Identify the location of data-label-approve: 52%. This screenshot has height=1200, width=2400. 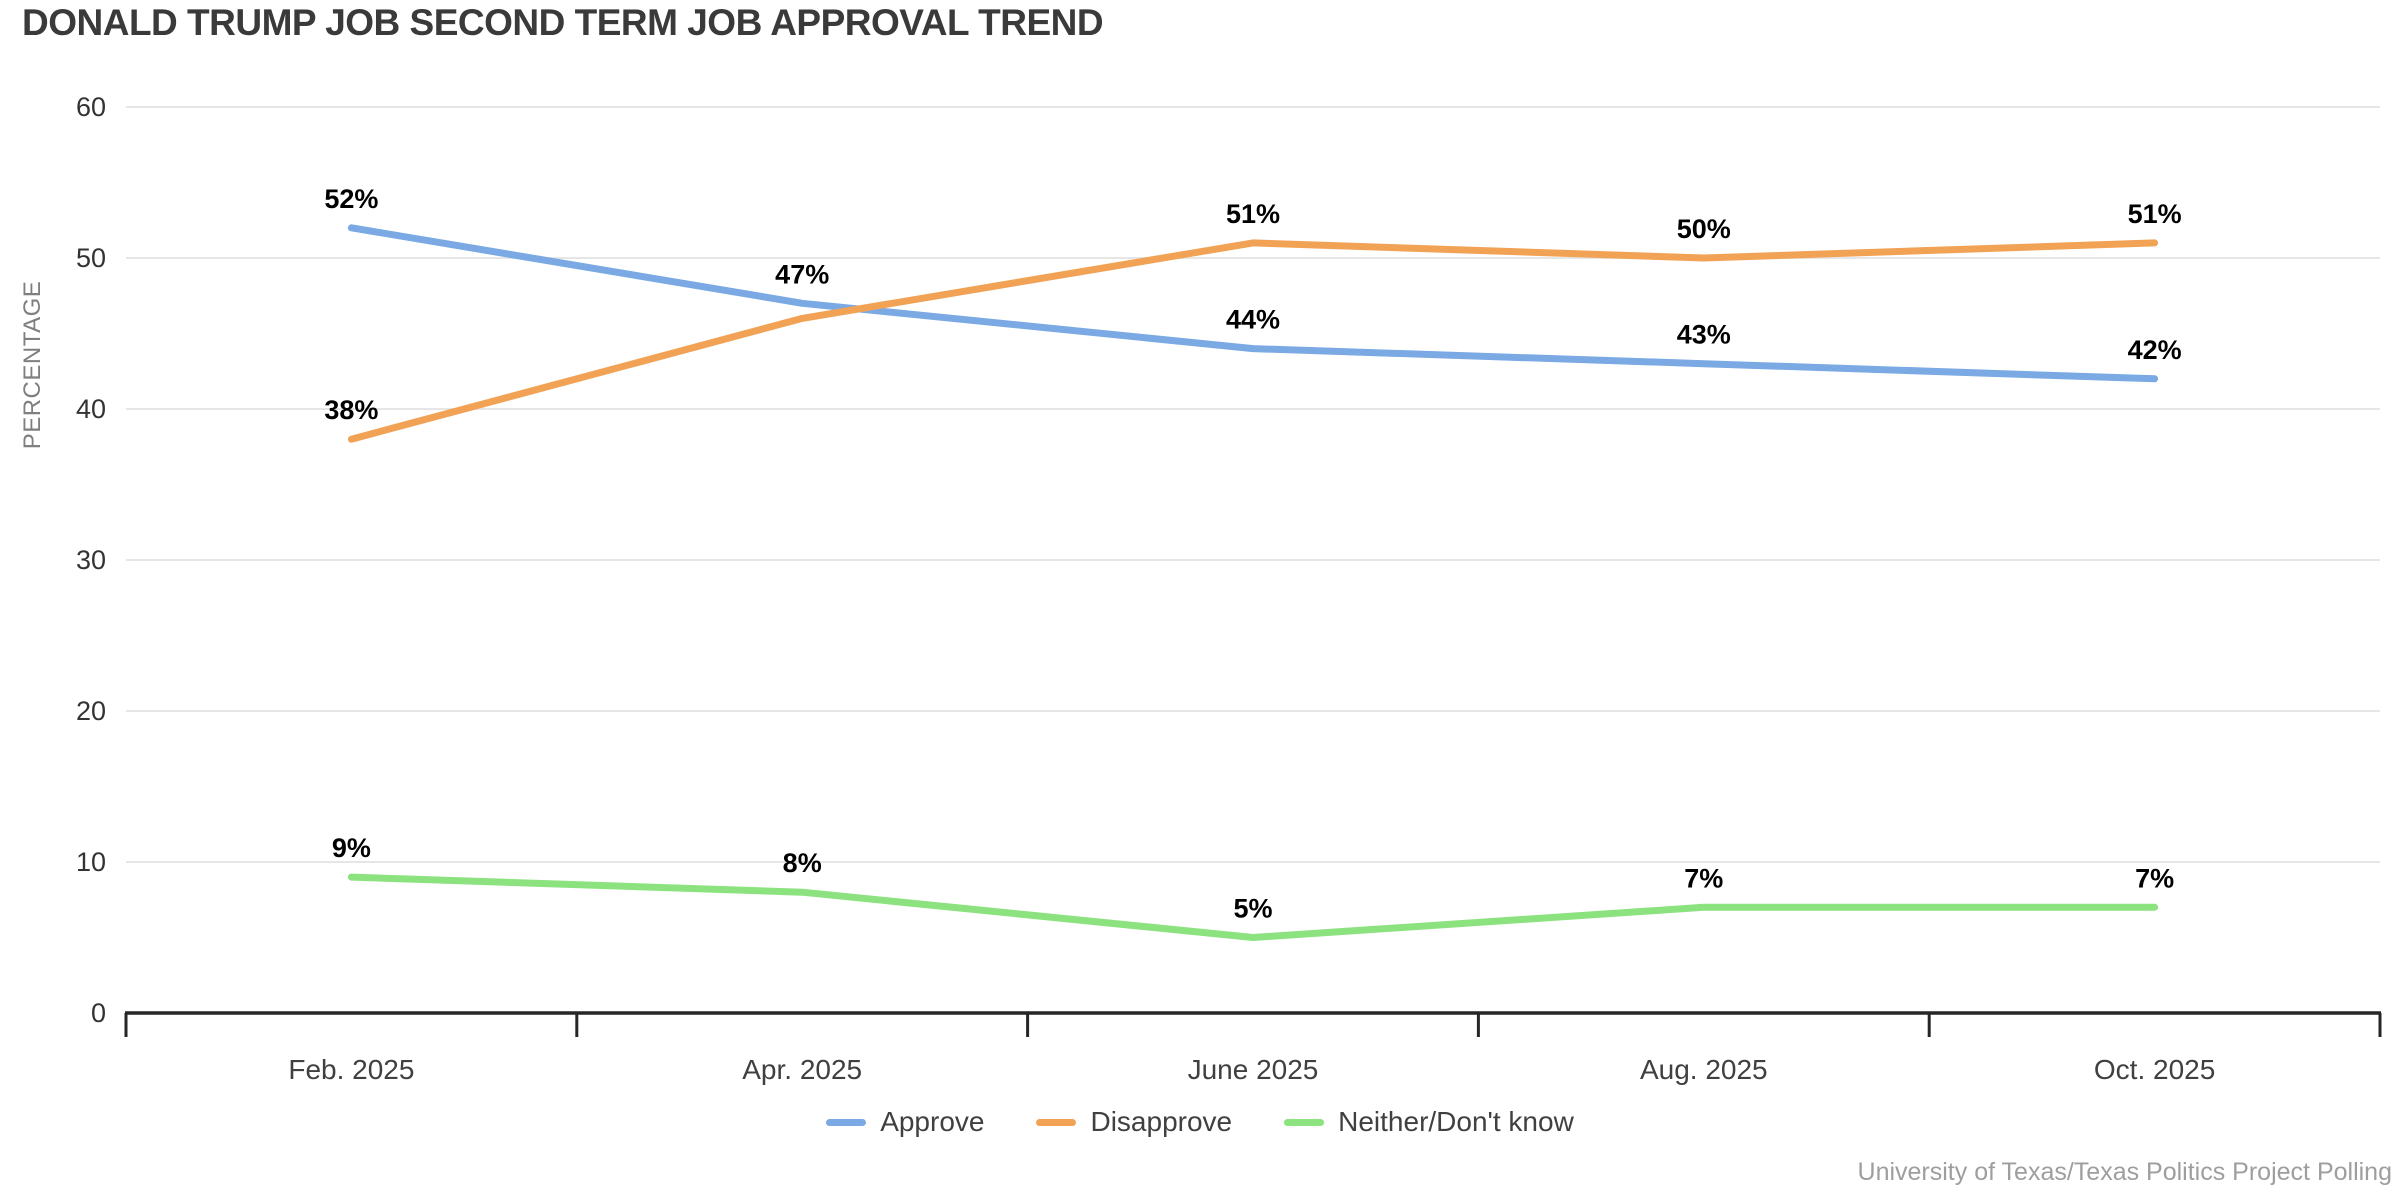
(351, 199).